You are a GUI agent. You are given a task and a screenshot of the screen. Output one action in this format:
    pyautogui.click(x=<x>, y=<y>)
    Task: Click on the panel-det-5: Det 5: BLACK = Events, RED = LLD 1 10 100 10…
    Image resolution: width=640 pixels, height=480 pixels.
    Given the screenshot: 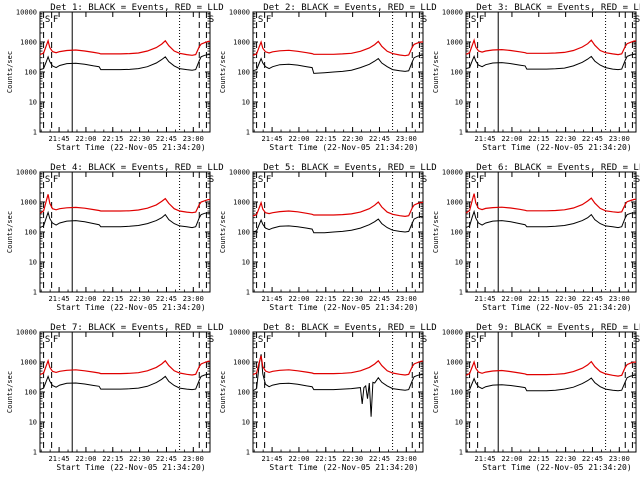 What is the action you would take?
    pyautogui.click(x=328, y=237)
    